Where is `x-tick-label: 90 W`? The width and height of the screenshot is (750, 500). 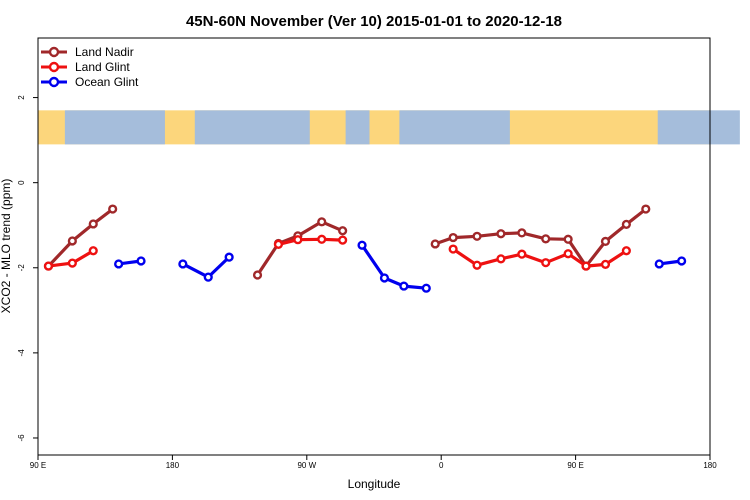
x-tick-label: 90 W is located at coordinates (306, 465).